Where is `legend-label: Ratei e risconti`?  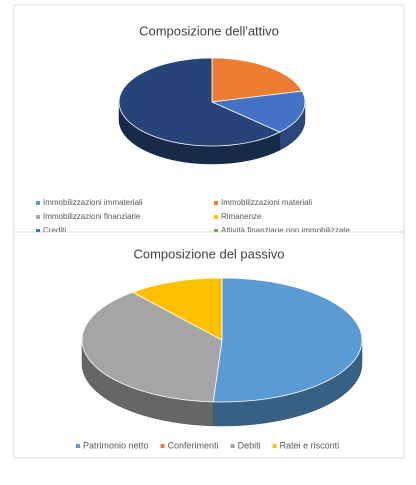 legend-label: Ratei e risconti is located at coordinates (310, 445).